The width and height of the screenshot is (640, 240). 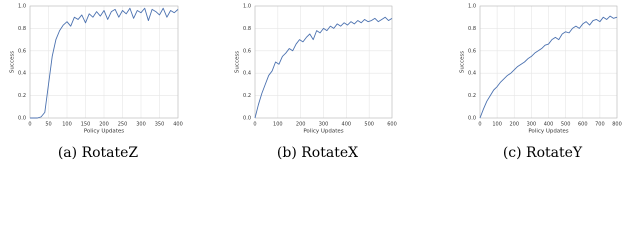 What do you see at coordinates (543, 153) in the screenshot?
I see `caption: (c) RotateY` at bounding box center [543, 153].